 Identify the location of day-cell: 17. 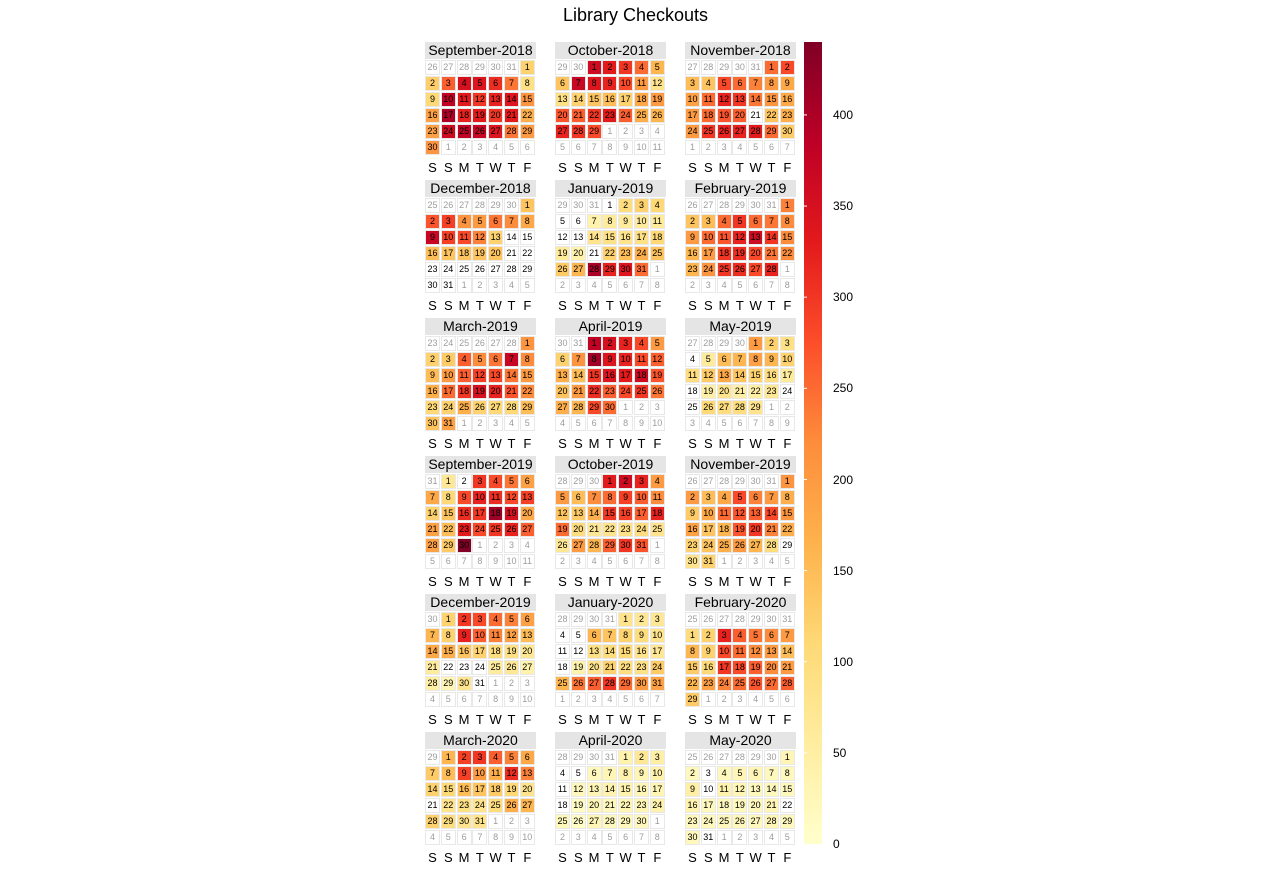
(626, 375).